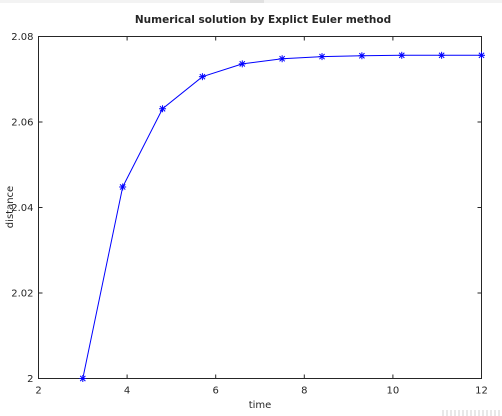 The height and width of the screenshot is (416, 502). I want to click on x-tick-label: 2, so click(38, 391).